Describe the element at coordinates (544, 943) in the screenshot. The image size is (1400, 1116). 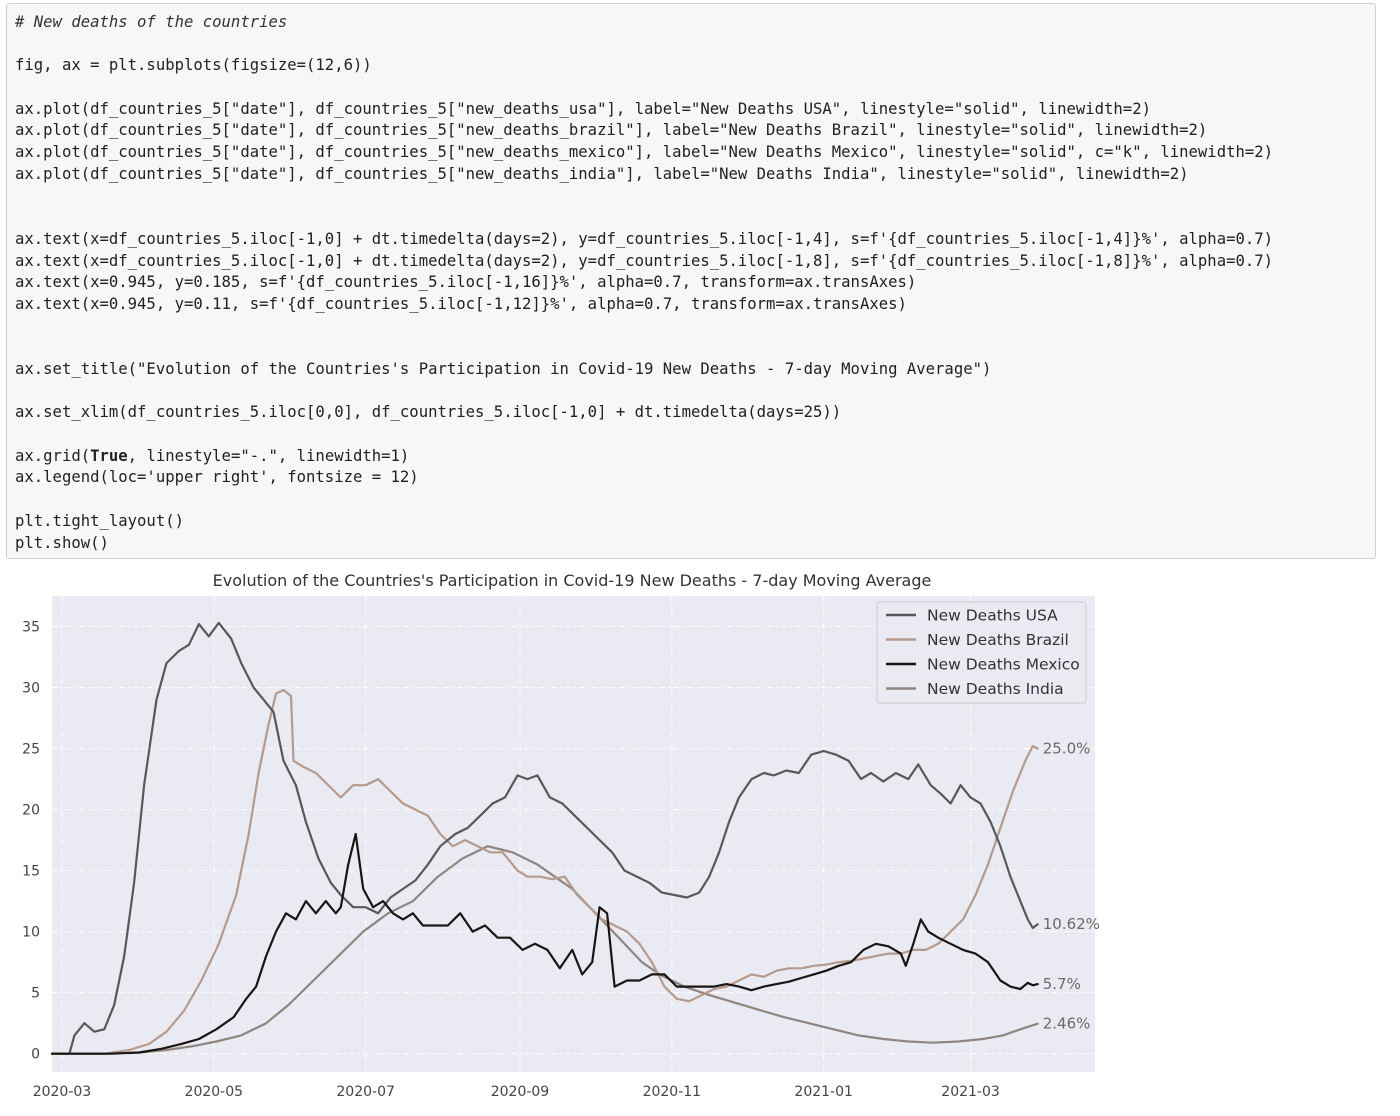
I see `series-line-new-deaths-mexico` at that location.